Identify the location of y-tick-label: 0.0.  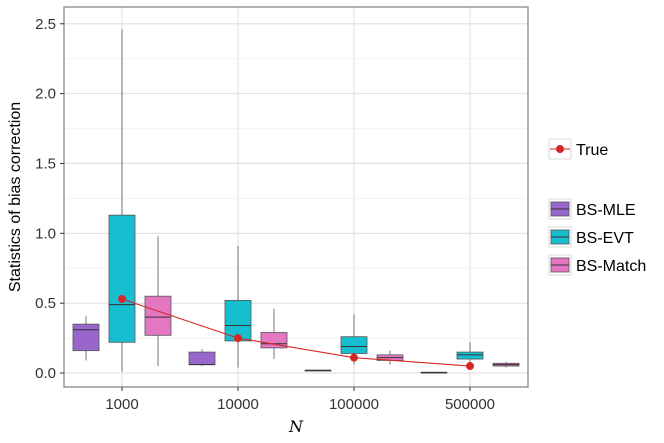
(45, 373).